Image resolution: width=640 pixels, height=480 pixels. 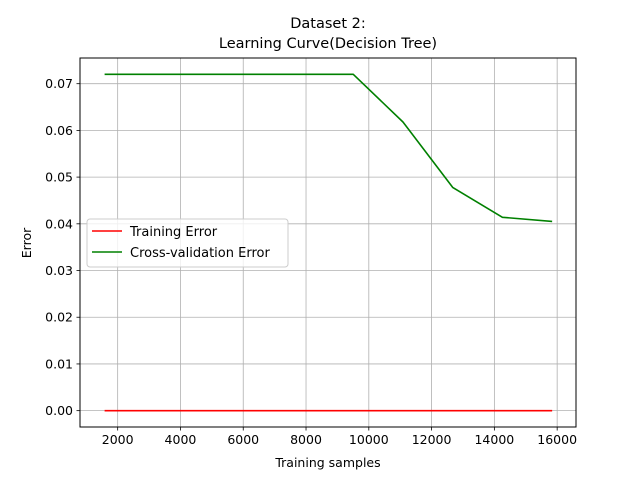 What do you see at coordinates (557, 439) in the screenshot?
I see `x-tick-label: 16000` at bounding box center [557, 439].